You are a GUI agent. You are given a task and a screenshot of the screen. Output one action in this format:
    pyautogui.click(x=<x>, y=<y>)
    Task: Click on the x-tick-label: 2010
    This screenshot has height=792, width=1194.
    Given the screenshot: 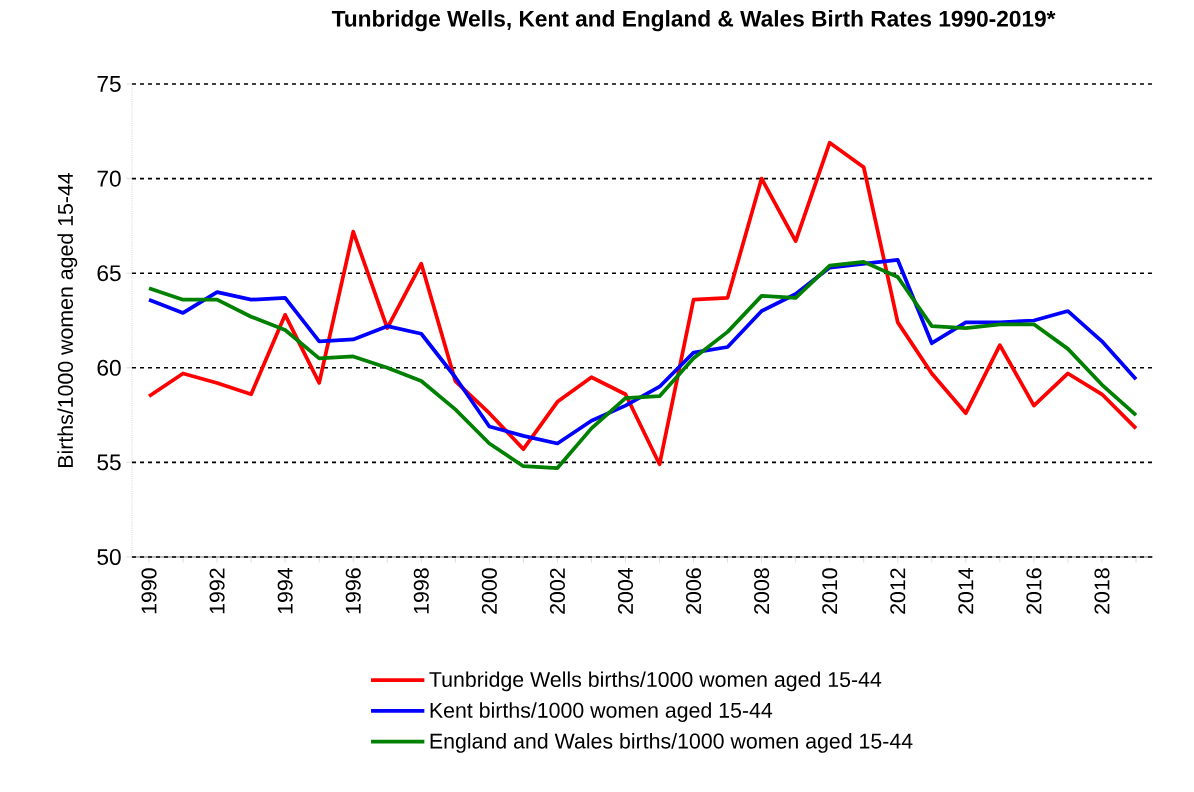 What is the action you would take?
    pyautogui.click(x=830, y=591)
    